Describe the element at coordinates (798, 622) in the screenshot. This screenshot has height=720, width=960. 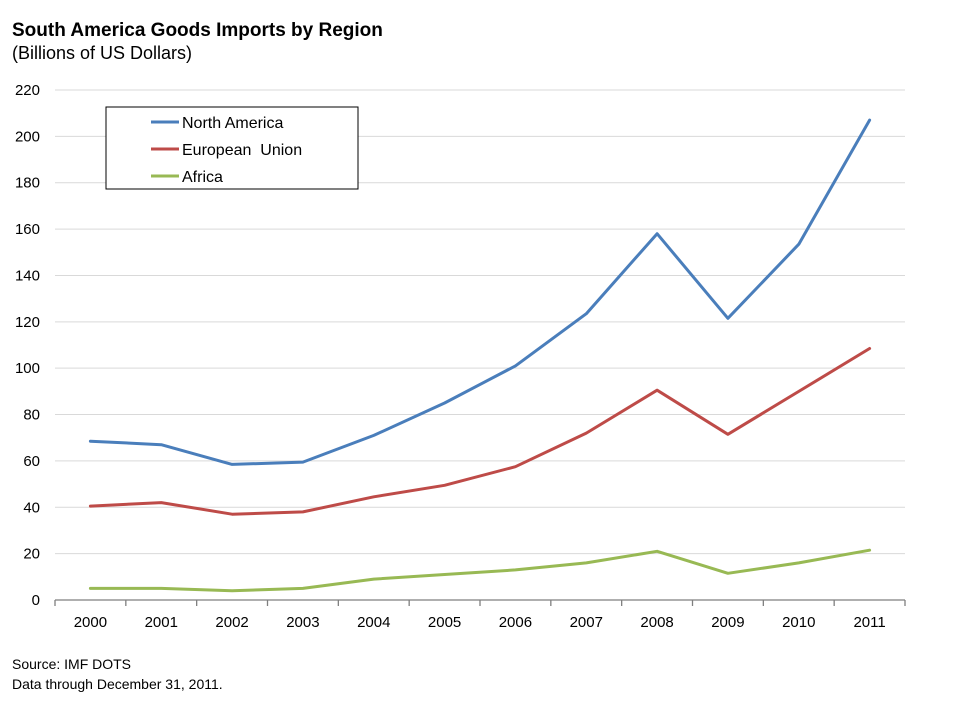
I see `x-tick-label: 2010` at that location.